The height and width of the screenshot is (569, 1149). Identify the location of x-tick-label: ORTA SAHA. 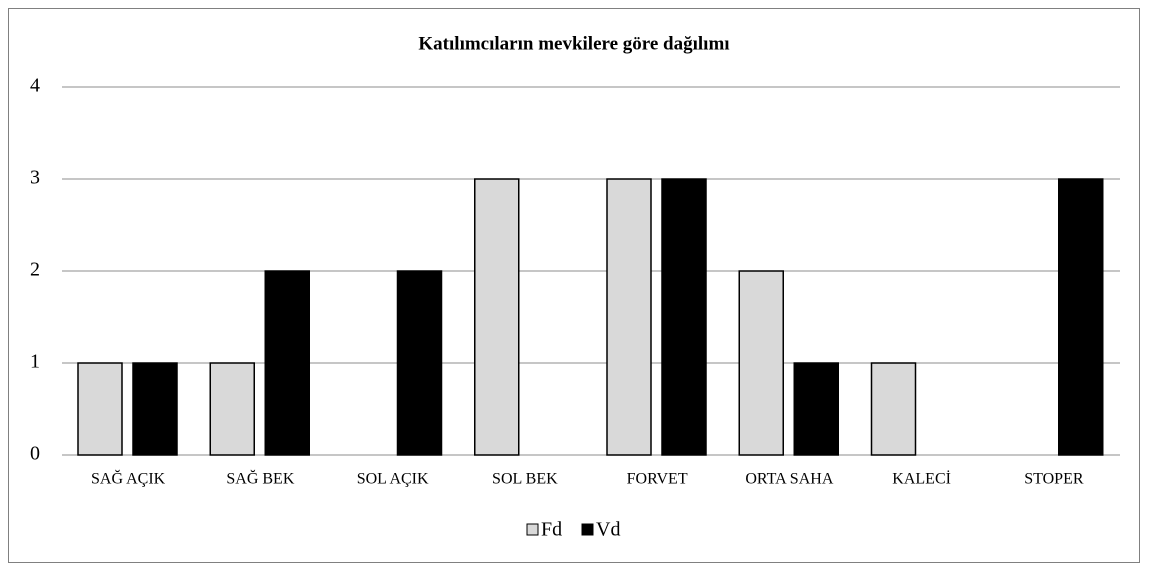
(789, 479).